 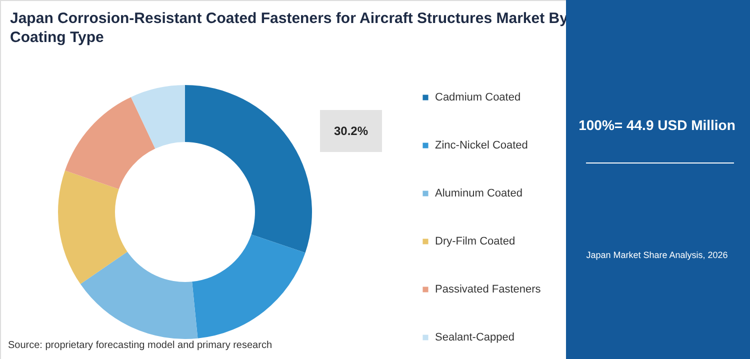 I want to click on chart-title: Japan Corrosion-Resistant Coated Fasteners for Aircraft Structures Market By Coating Type, so click(x=289, y=28).